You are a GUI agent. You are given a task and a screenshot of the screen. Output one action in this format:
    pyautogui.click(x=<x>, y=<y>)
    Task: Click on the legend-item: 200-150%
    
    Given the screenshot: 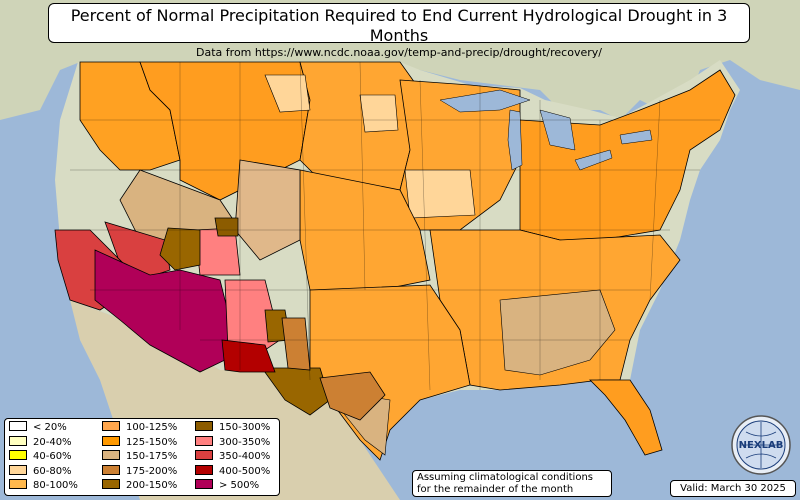 What is the action you would take?
    pyautogui.click(x=140, y=485)
    